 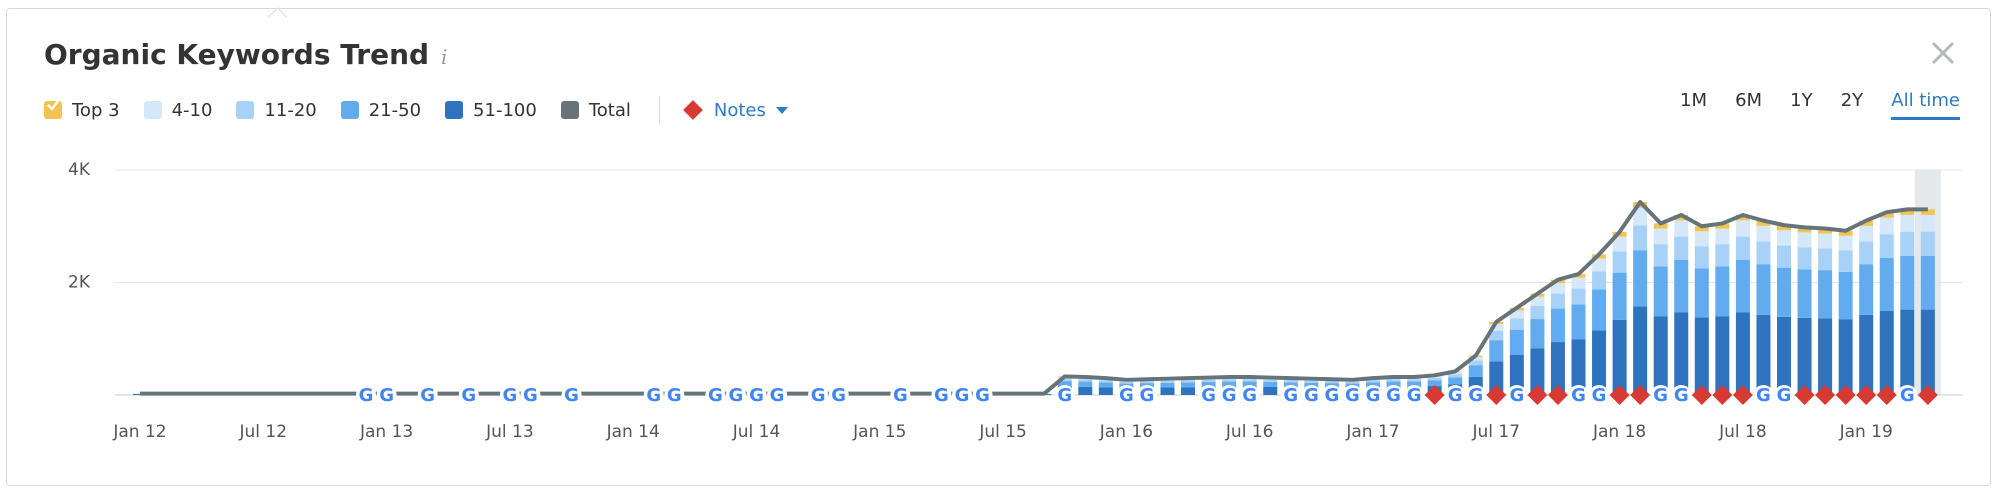 What do you see at coordinates (1801, 100) in the screenshot?
I see `time-range-button: 1Y` at bounding box center [1801, 100].